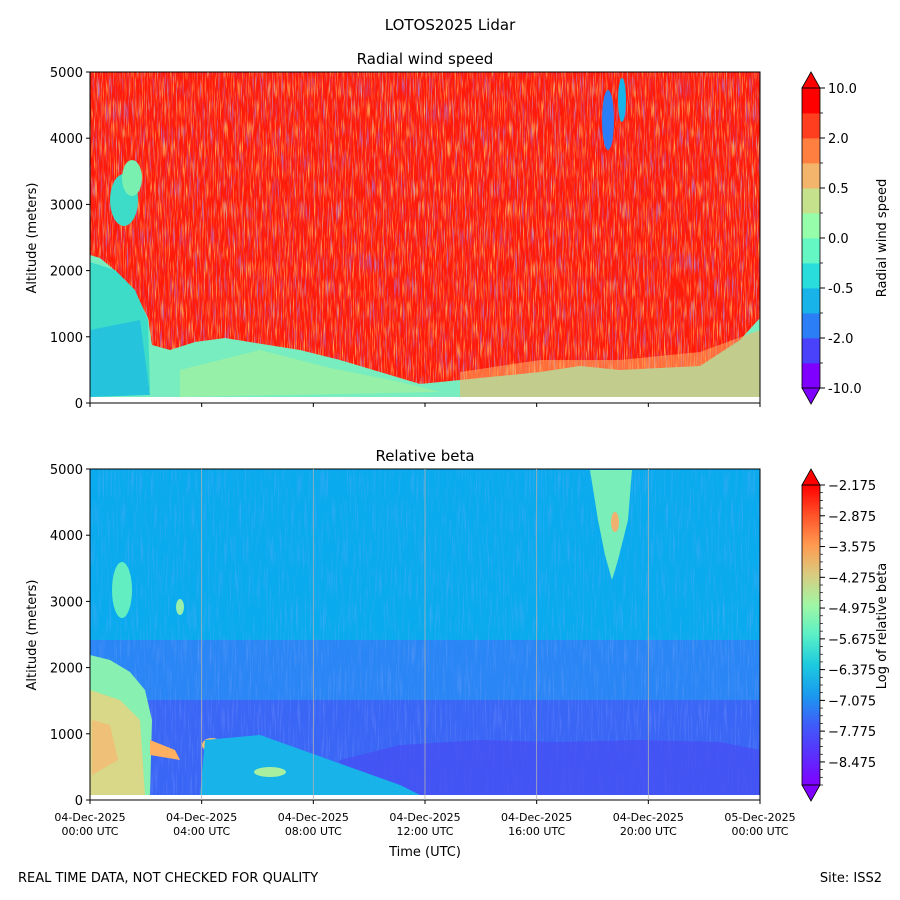 This screenshot has height=900, width=900. I want to click on colorbar-tick-label: 10.0, so click(842, 89).